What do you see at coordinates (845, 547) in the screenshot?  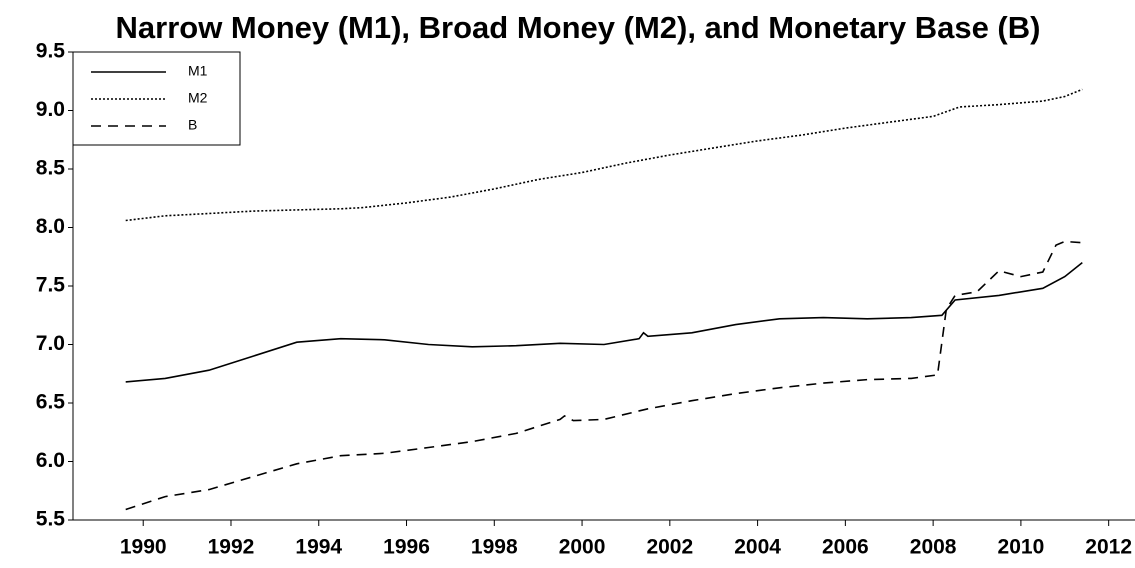 I see `x-tick-label: 2006` at bounding box center [845, 547].